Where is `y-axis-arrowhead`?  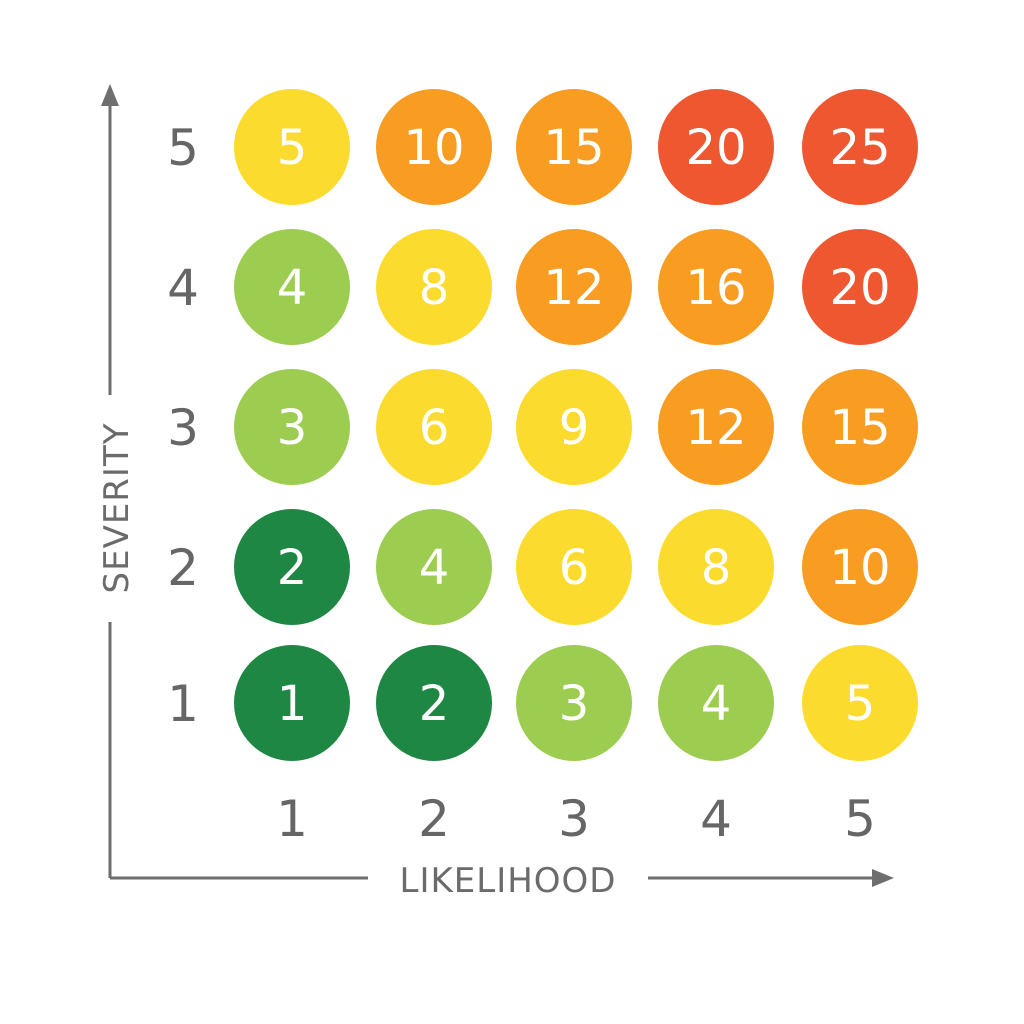
y-axis-arrowhead is located at coordinates (110, 95).